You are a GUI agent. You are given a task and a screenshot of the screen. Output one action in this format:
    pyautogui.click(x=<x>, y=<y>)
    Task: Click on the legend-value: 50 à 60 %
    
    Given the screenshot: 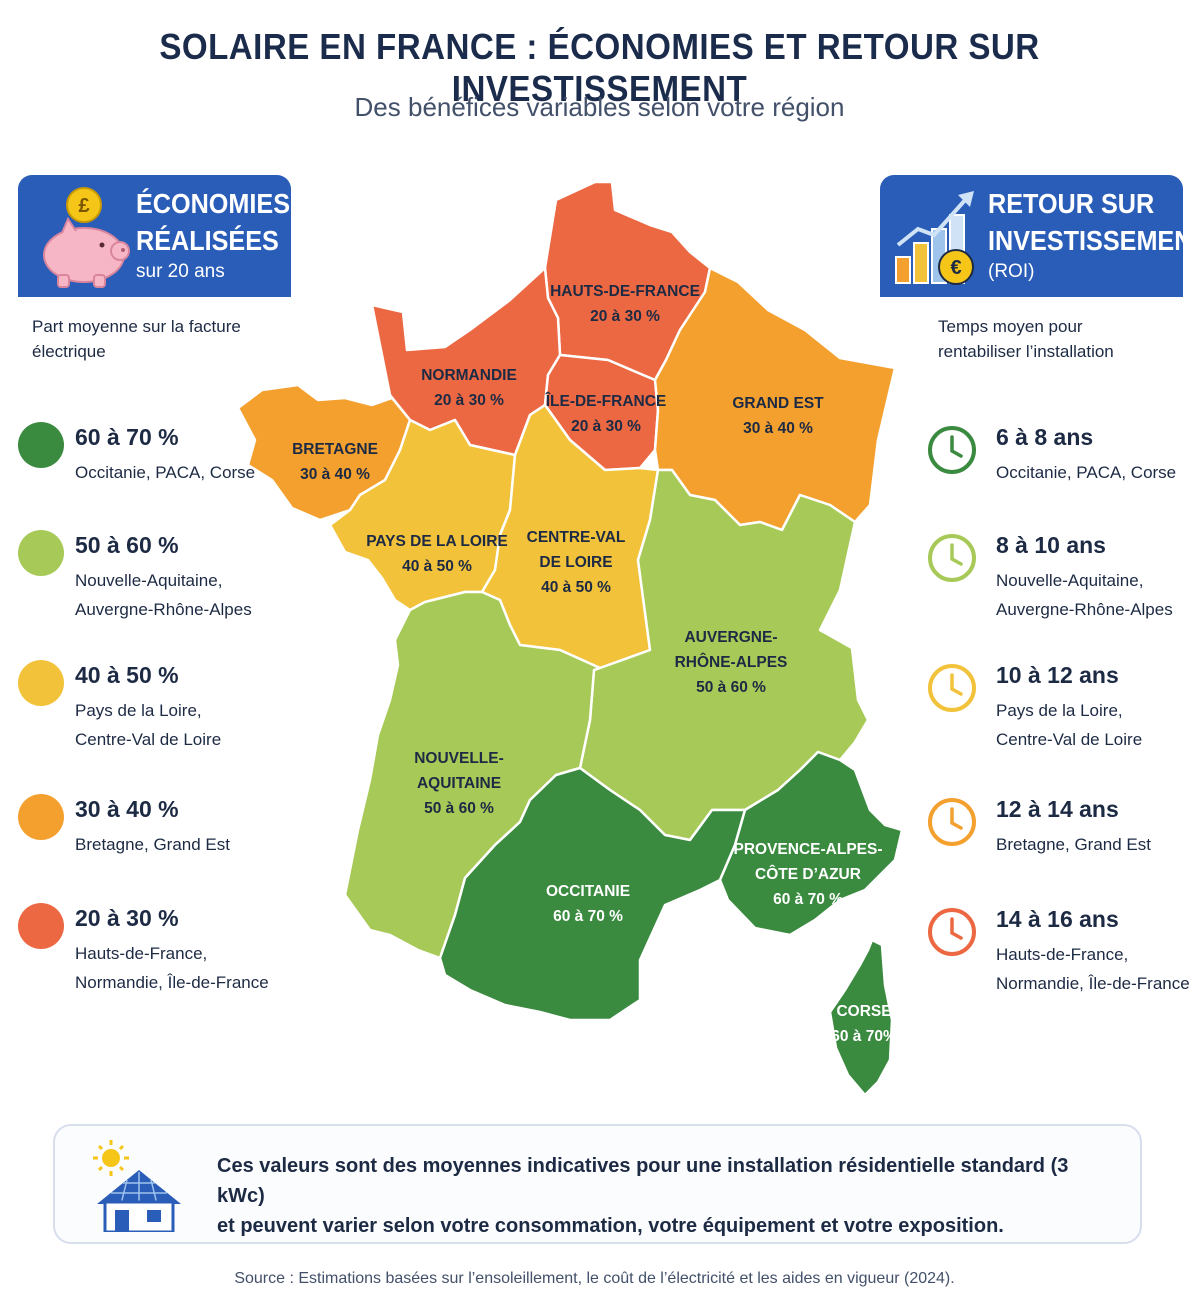 What is the action you would take?
    pyautogui.click(x=127, y=545)
    